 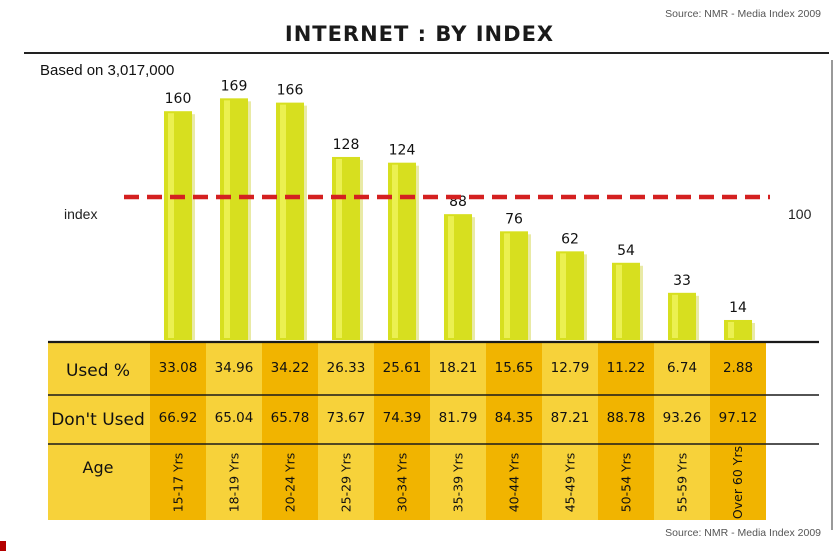 I want to click on age-category-text: 35-39 Yrs, so click(x=458, y=482).